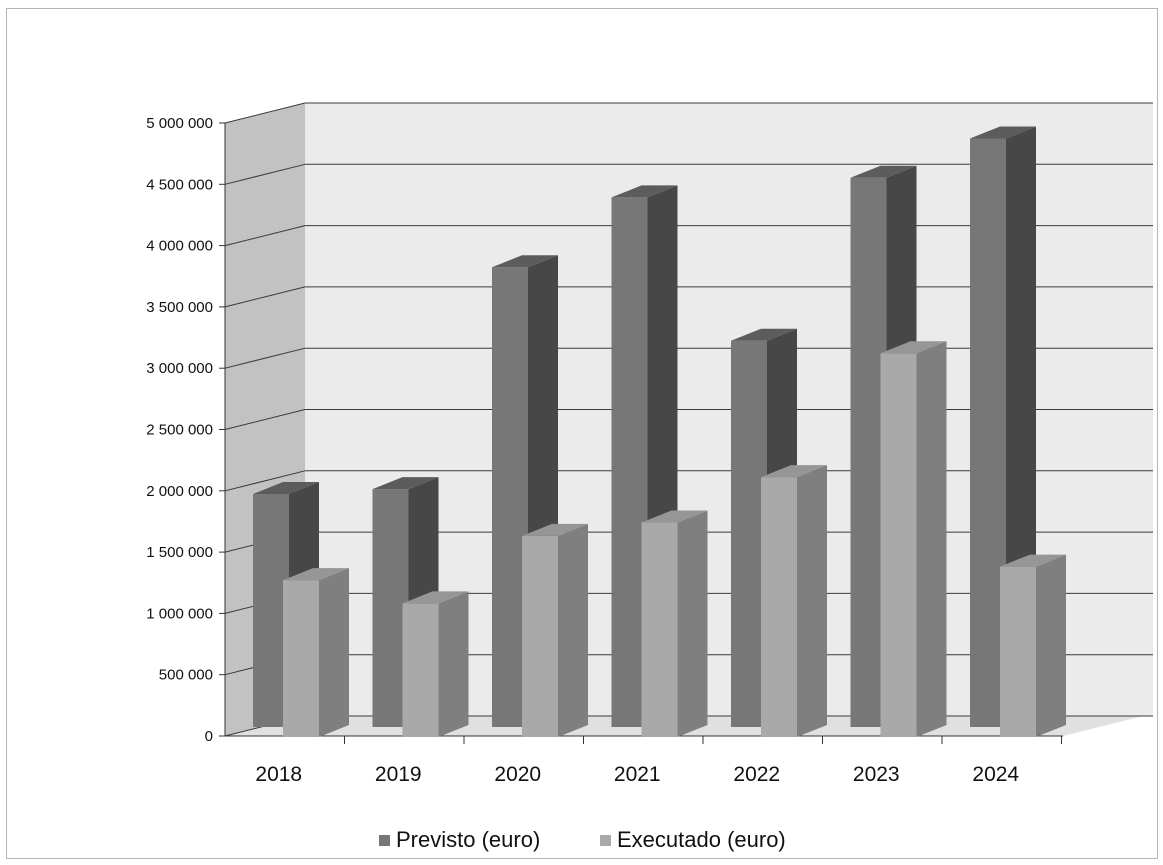 This screenshot has height=865, width=1163. Describe the element at coordinates (179, 613) in the screenshot. I see `y-tick-label: 1 000 000` at that location.